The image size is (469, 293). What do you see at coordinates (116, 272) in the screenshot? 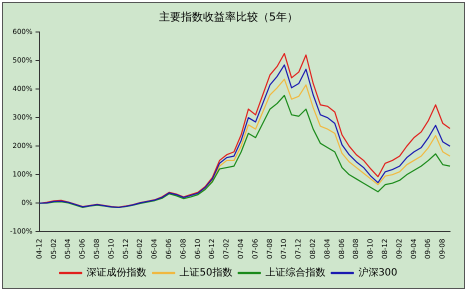
I see `legend-label: 深证成份指数` at bounding box center [116, 272].